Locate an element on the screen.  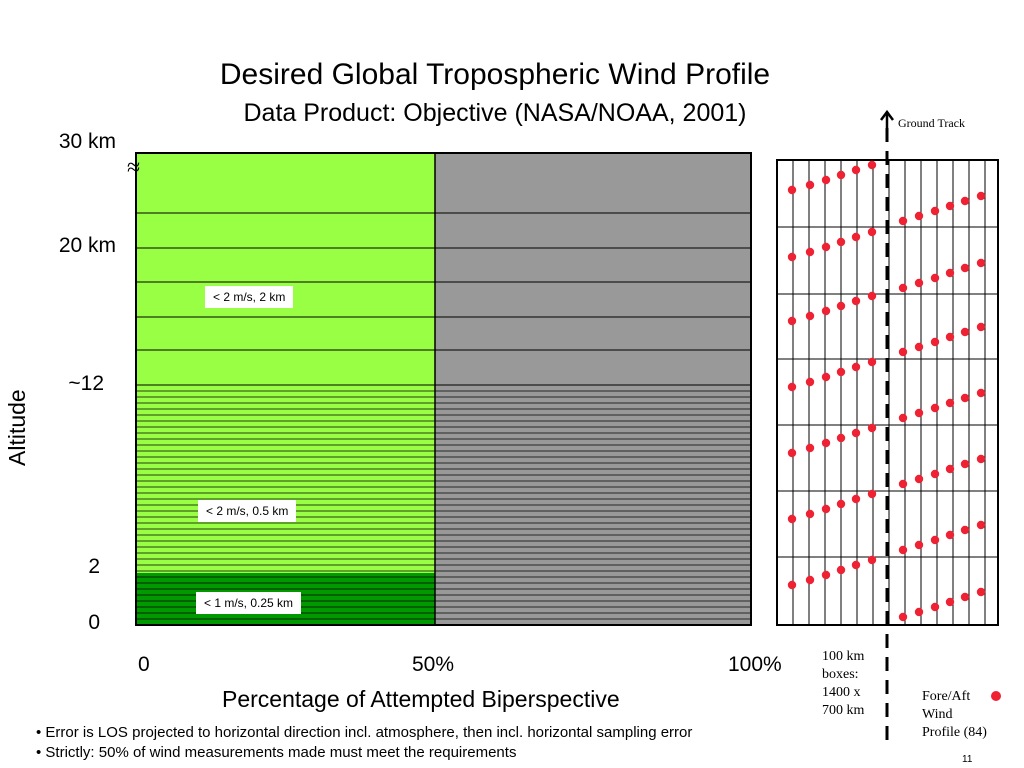
y-label-20km: 20 km is located at coordinates (87, 245).